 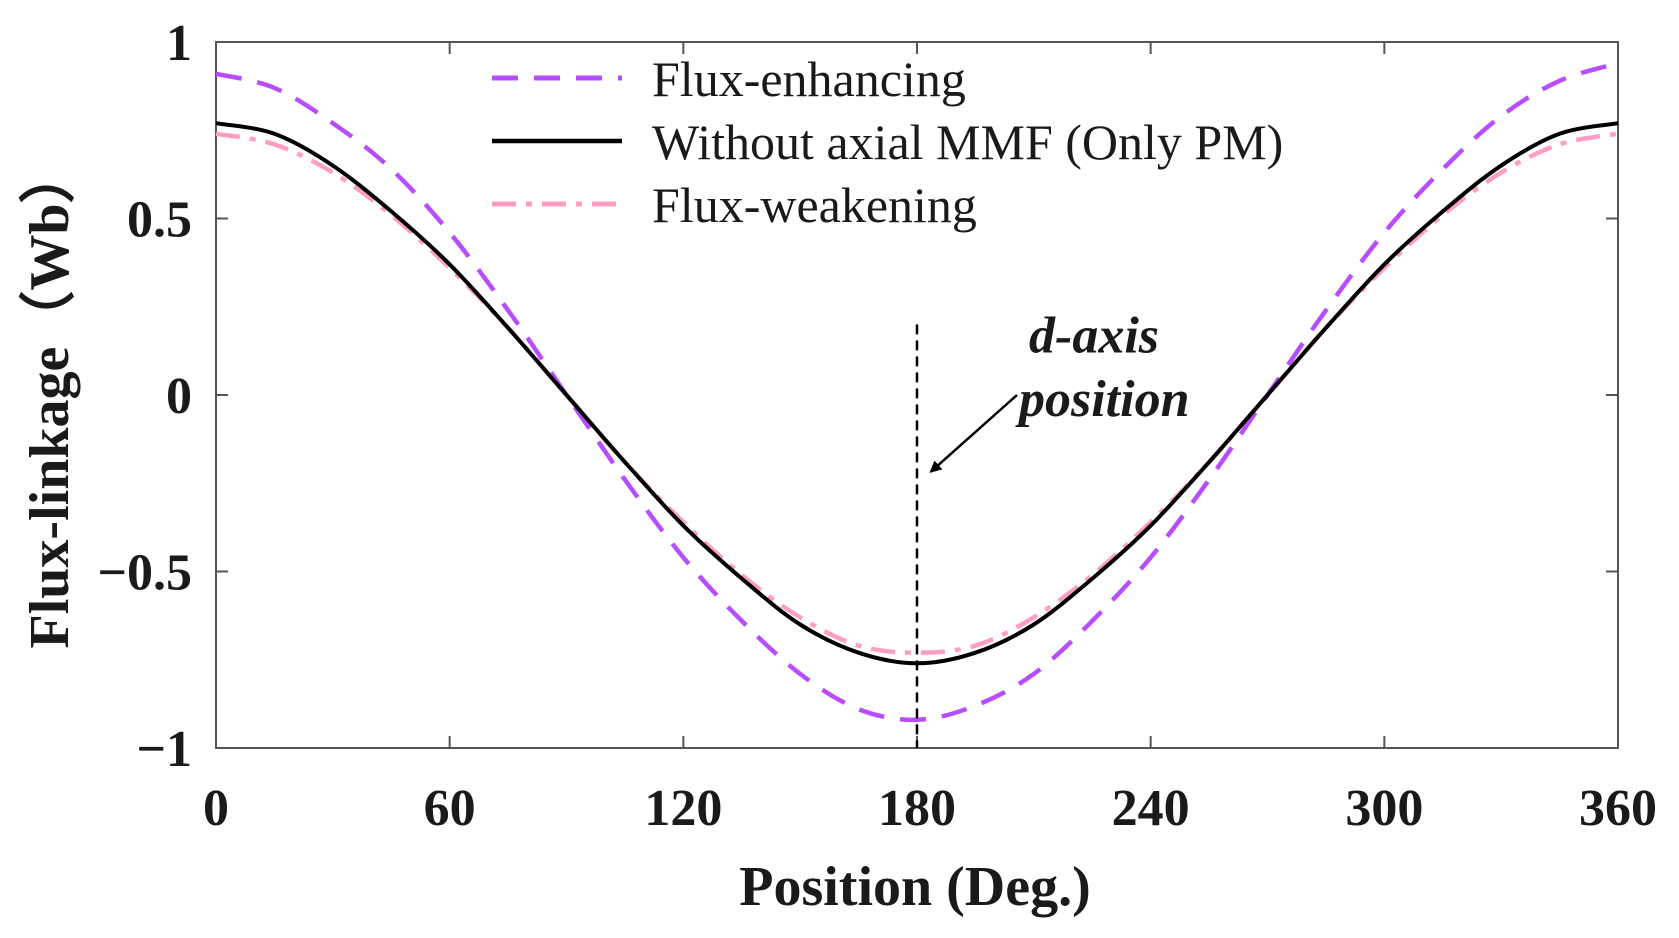 What do you see at coordinates (917, 808) in the screenshot?
I see `x-tick-label: 180` at bounding box center [917, 808].